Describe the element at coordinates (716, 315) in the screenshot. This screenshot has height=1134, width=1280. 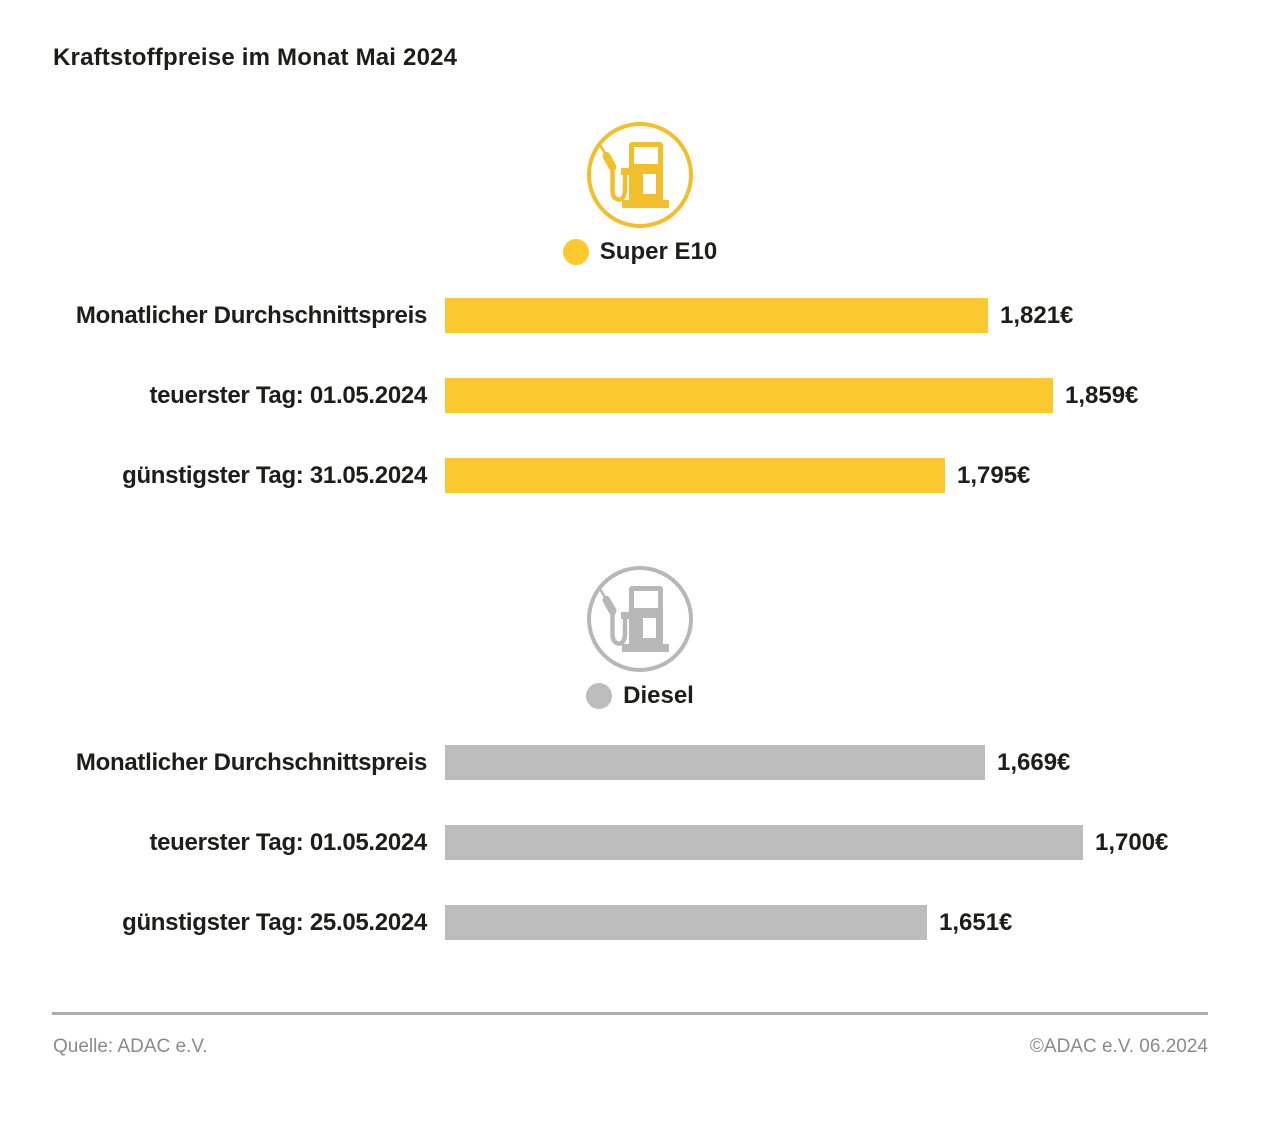
I see `bar-super-average` at that location.